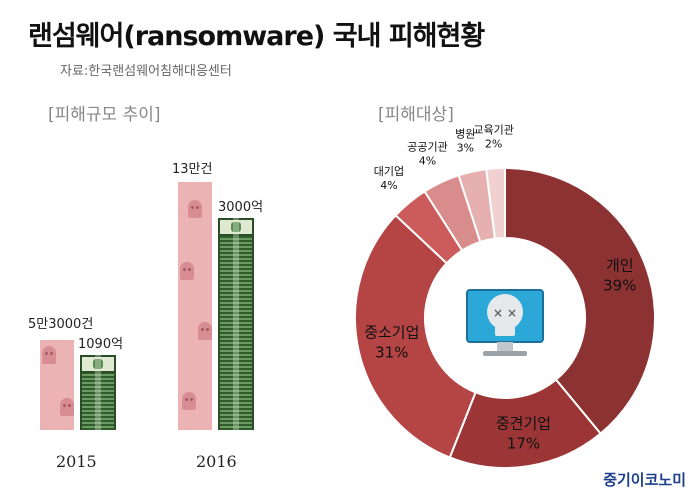  I want to click on slice-label-6: 교육기관, so click(493, 129).